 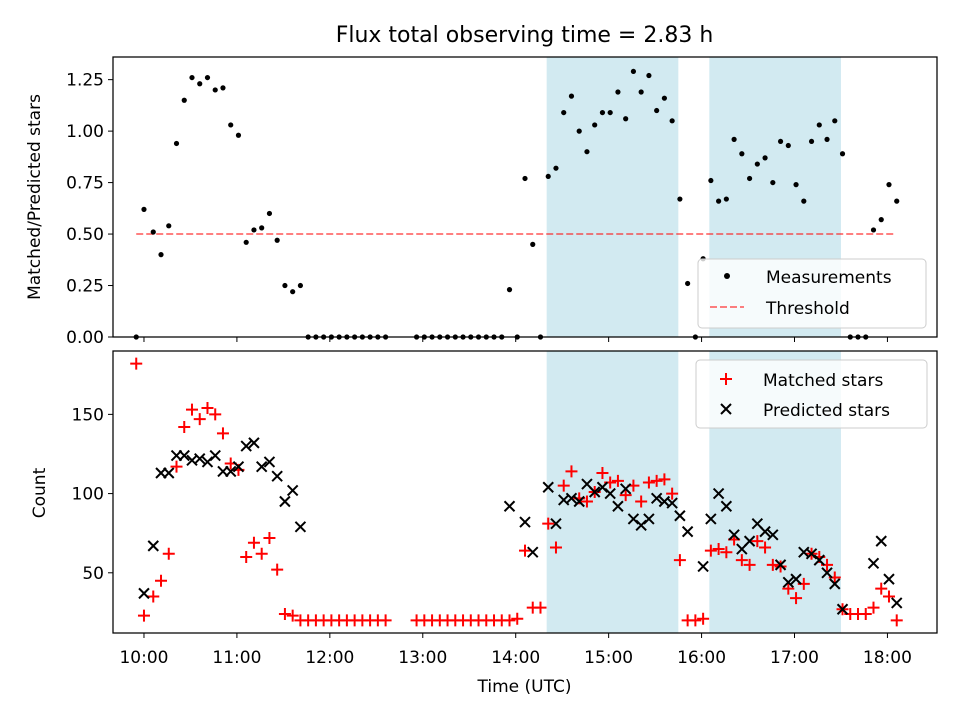 What do you see at coordinates (701, 658) in the screenshot?
I see `x-tick-label: 16:00` at bounding box center [701, 658].